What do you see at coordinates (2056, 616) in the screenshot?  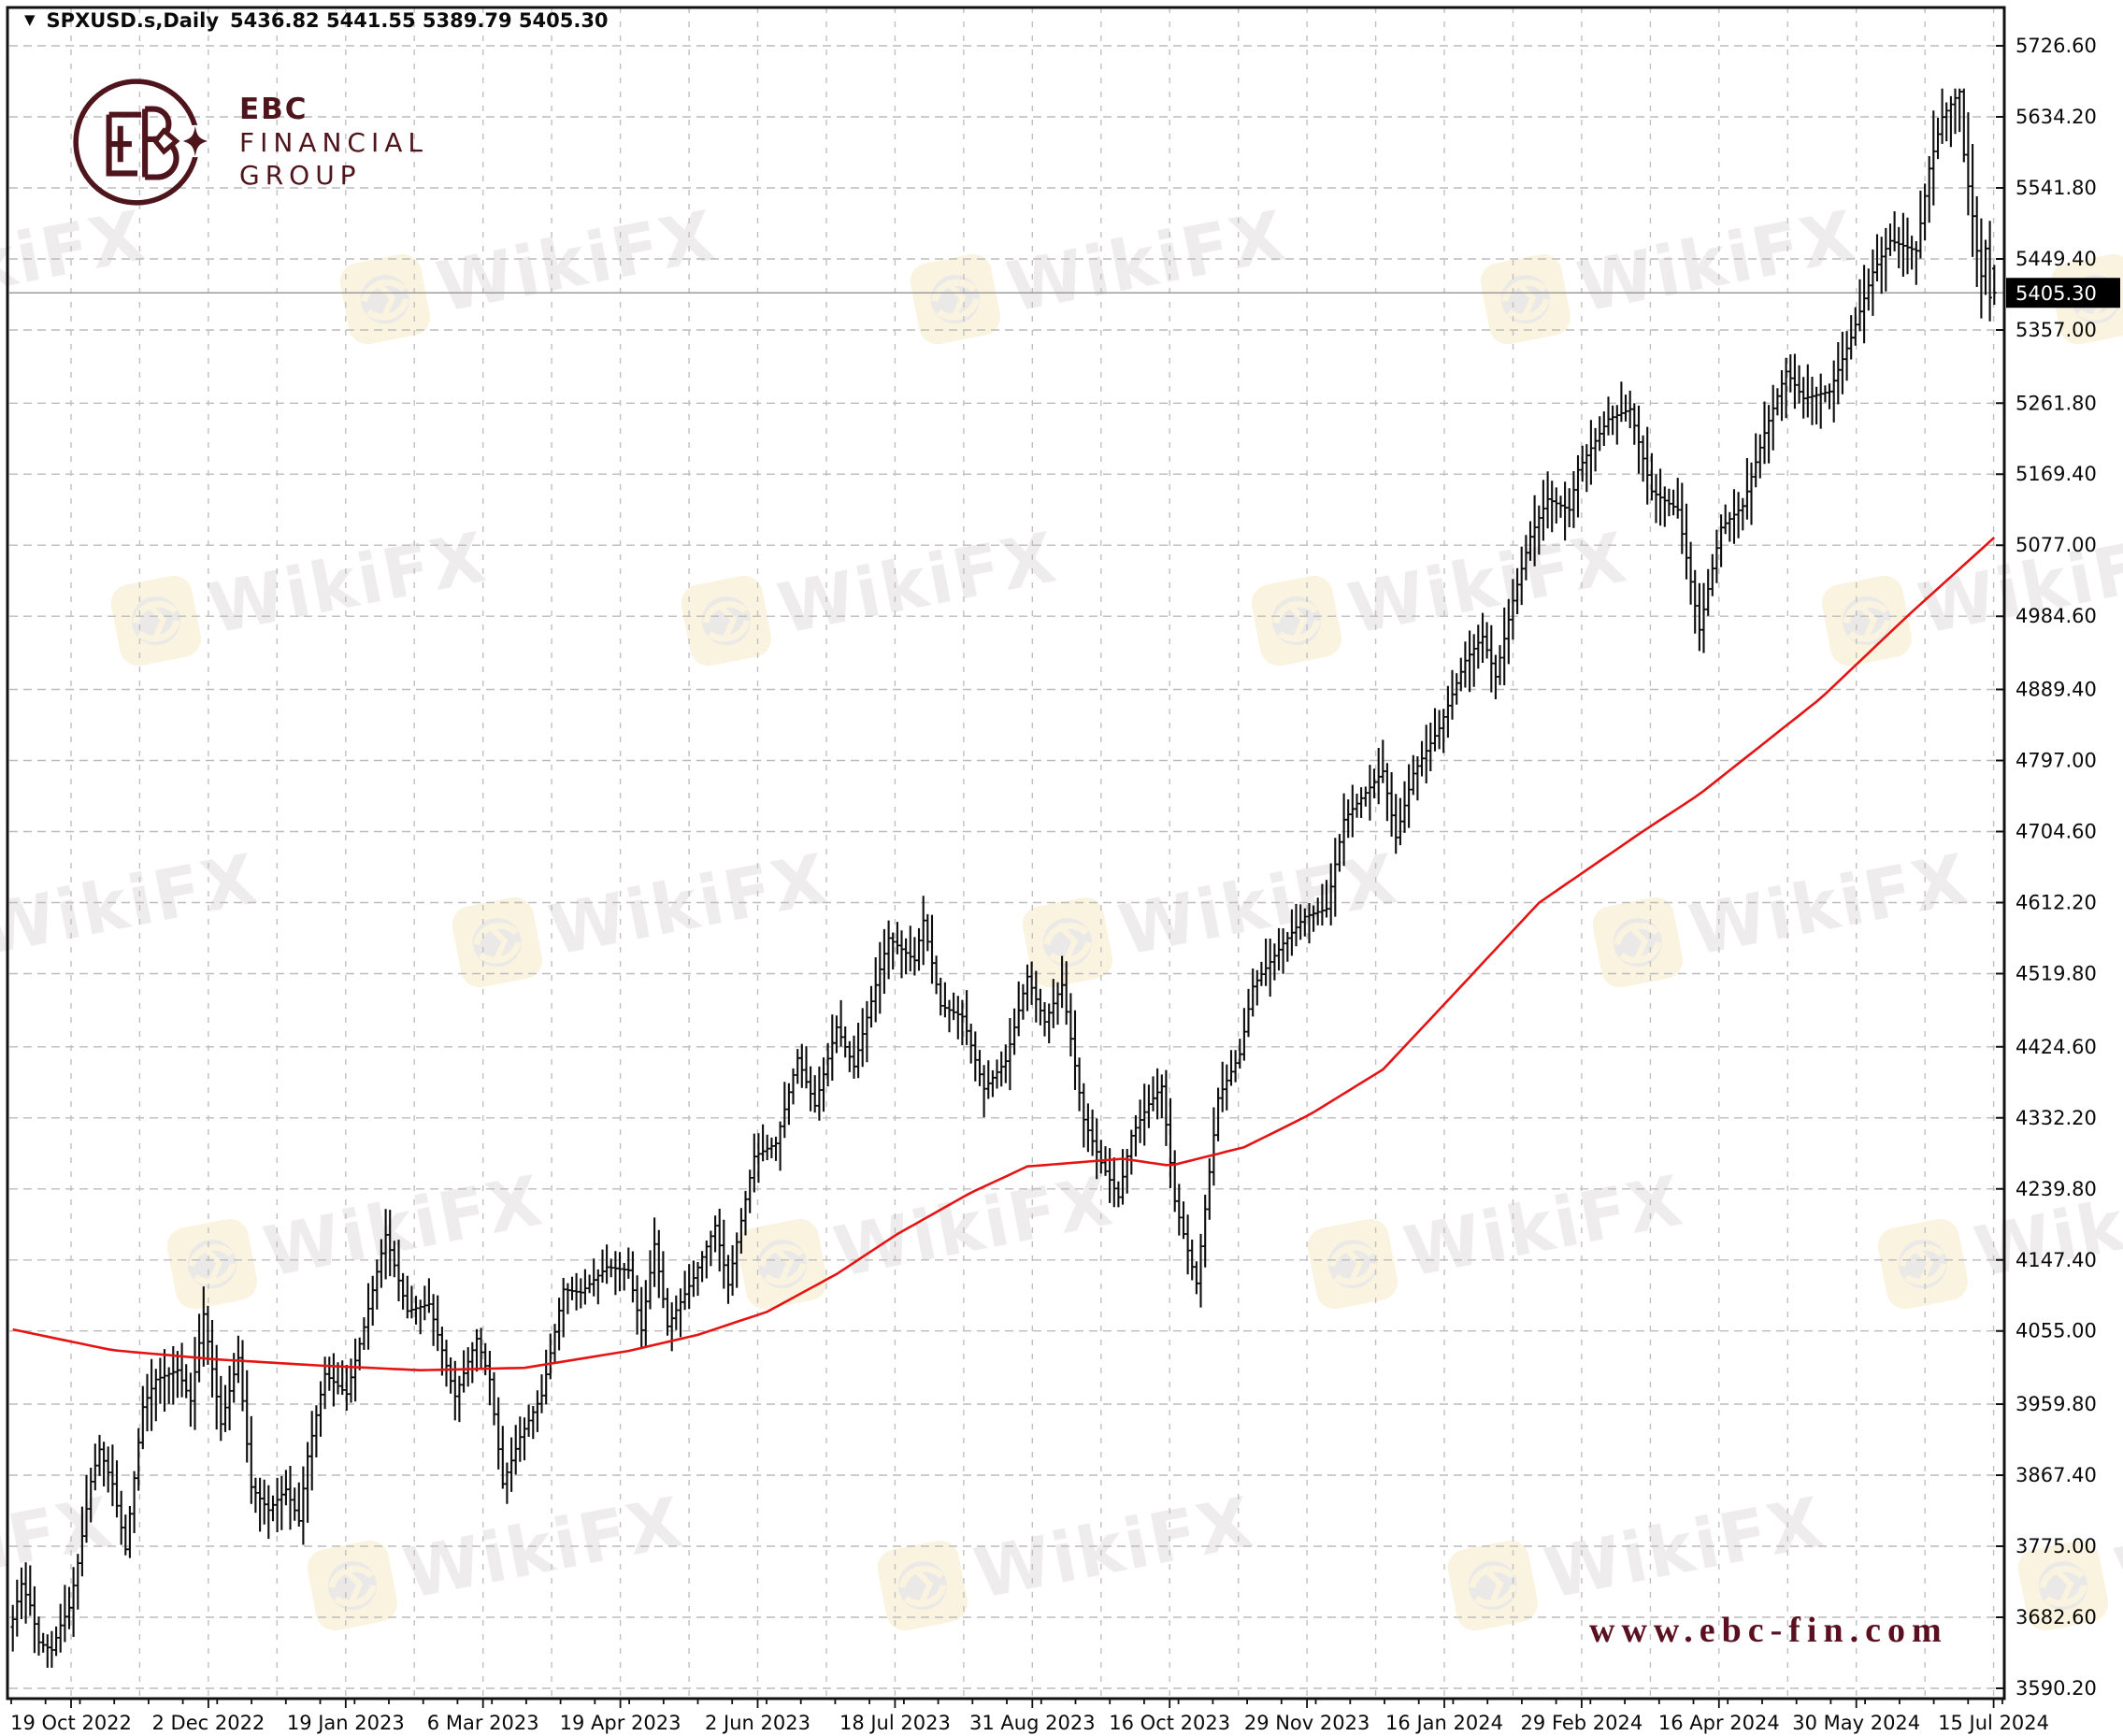 I see `price-axis-label: 4984.60` at bounding box center [2056, 616].